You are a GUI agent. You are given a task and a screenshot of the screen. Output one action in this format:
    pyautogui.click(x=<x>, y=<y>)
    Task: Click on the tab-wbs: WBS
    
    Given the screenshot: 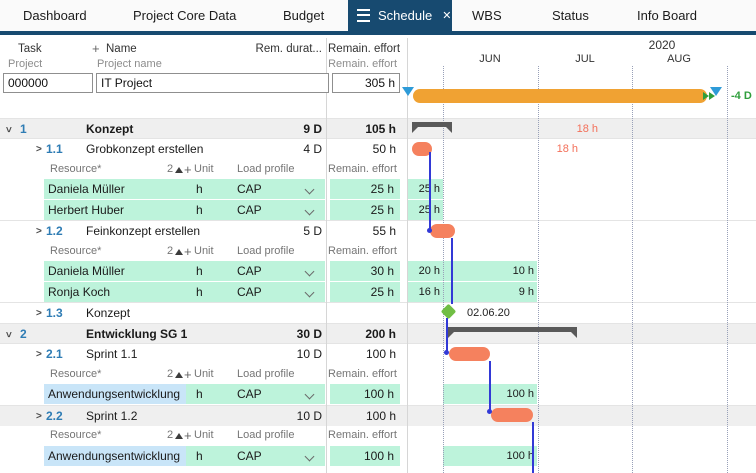 What is the action you would take?
    pyautogui.click(x=487, y=15)
    